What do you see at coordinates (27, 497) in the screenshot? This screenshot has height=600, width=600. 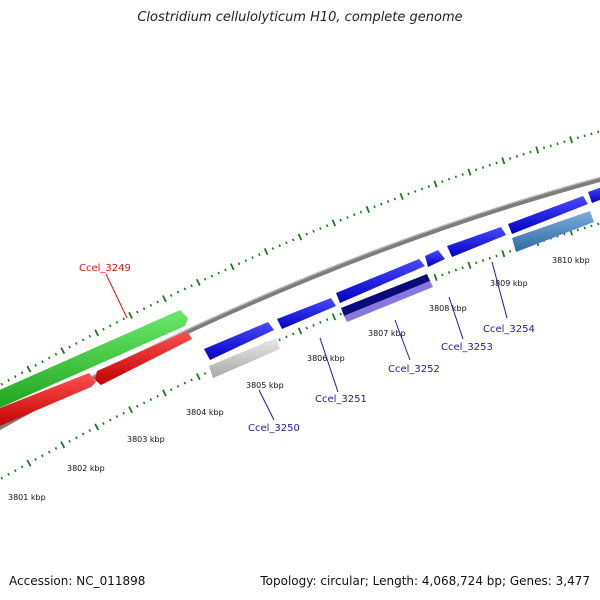 I see `kbp-label-3801: 3801 kbp` at bounding box center [27, 497].